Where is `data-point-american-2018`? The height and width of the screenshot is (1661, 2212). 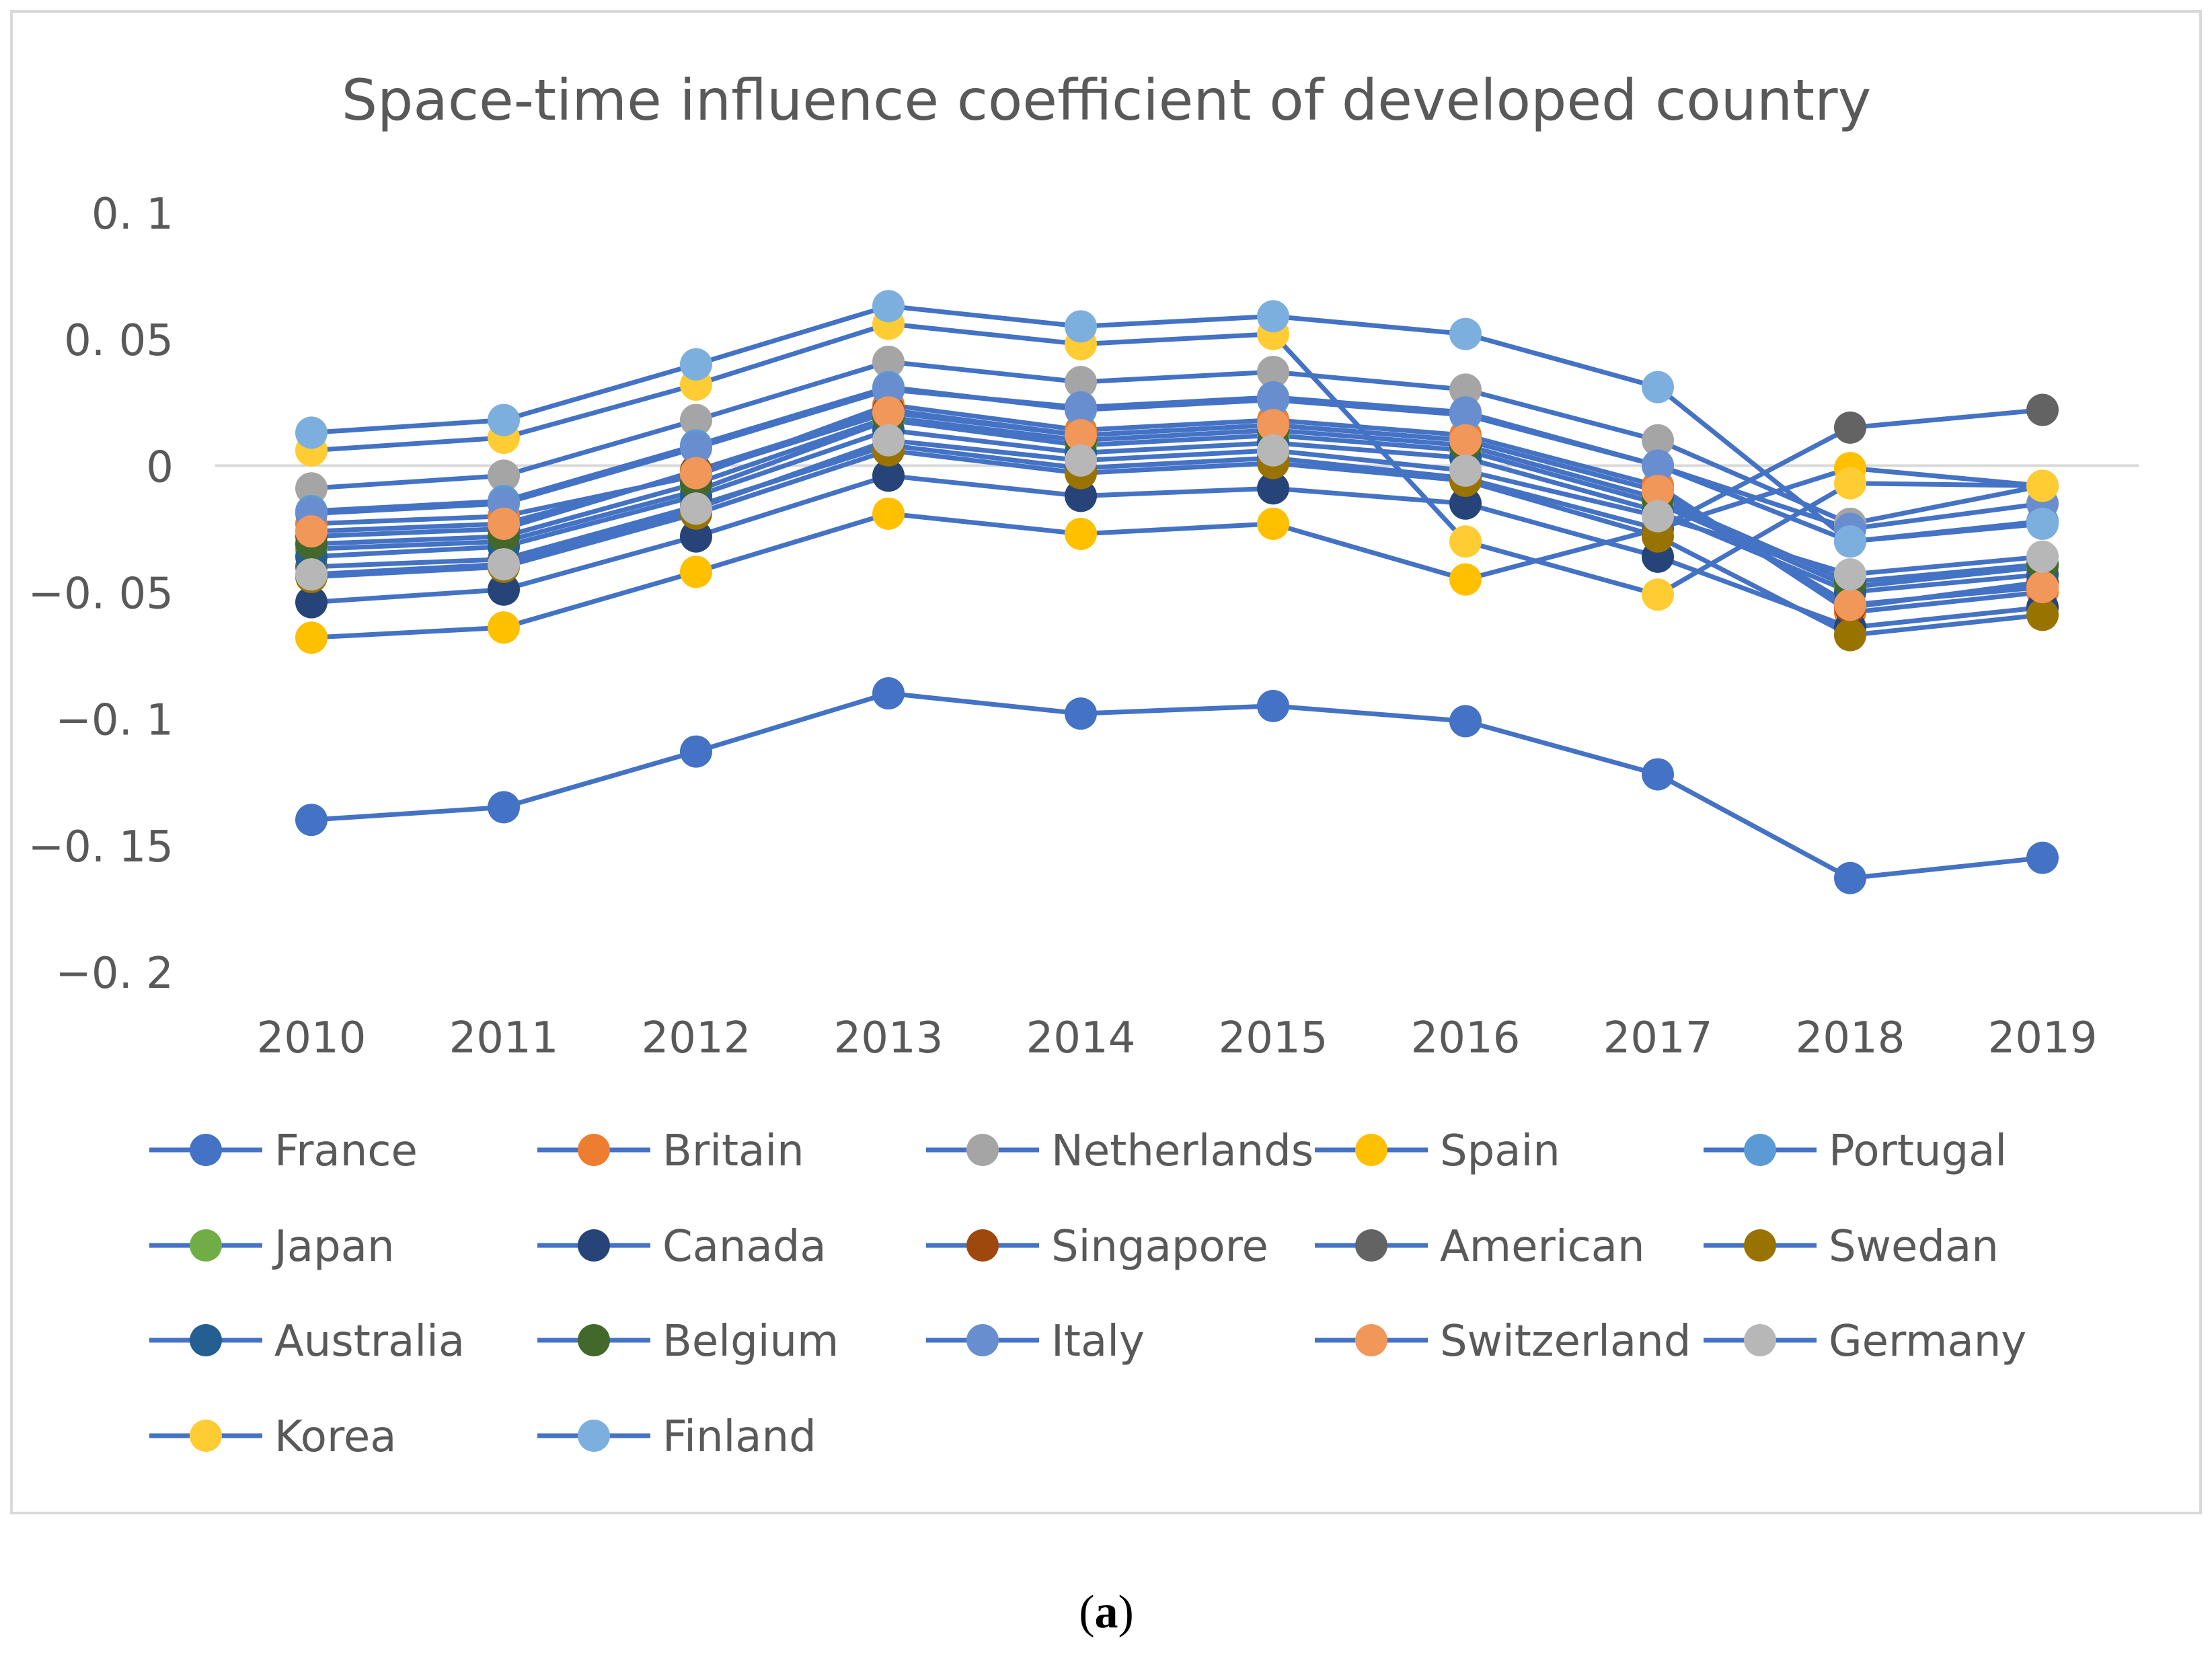 data-point-american-2018 is located at coordinates (1850, 427).